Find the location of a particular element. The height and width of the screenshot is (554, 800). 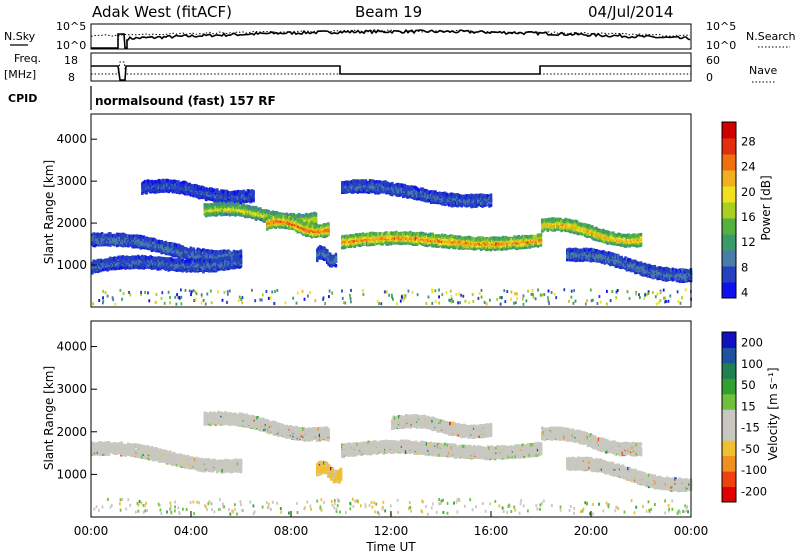

freq-tick-bottom: 8 is located at coordinates (71, 77).